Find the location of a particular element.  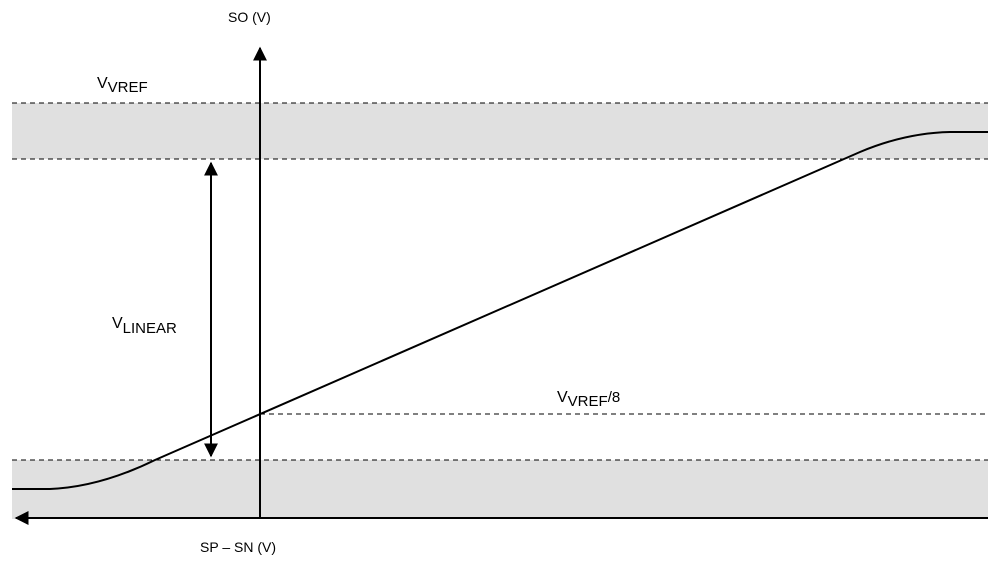

vref8-label: VVREF/8 is located at coordinates (588, 399).